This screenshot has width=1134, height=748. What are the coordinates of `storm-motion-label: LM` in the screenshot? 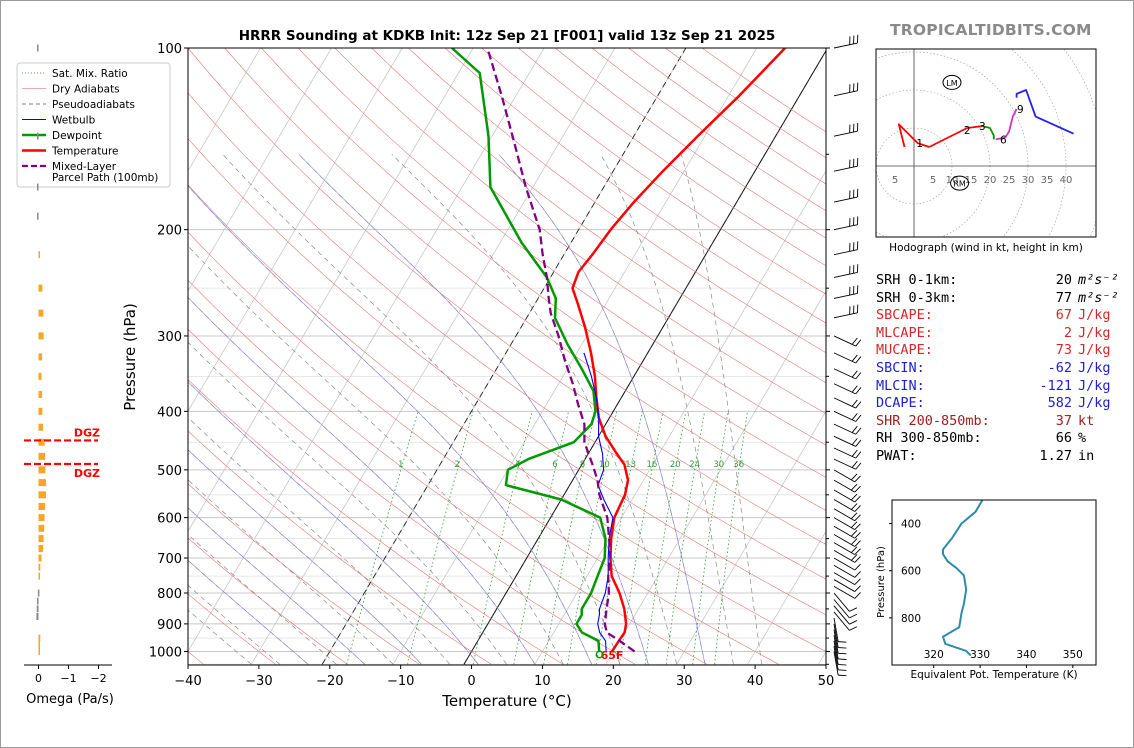 It's located at (951, 83).